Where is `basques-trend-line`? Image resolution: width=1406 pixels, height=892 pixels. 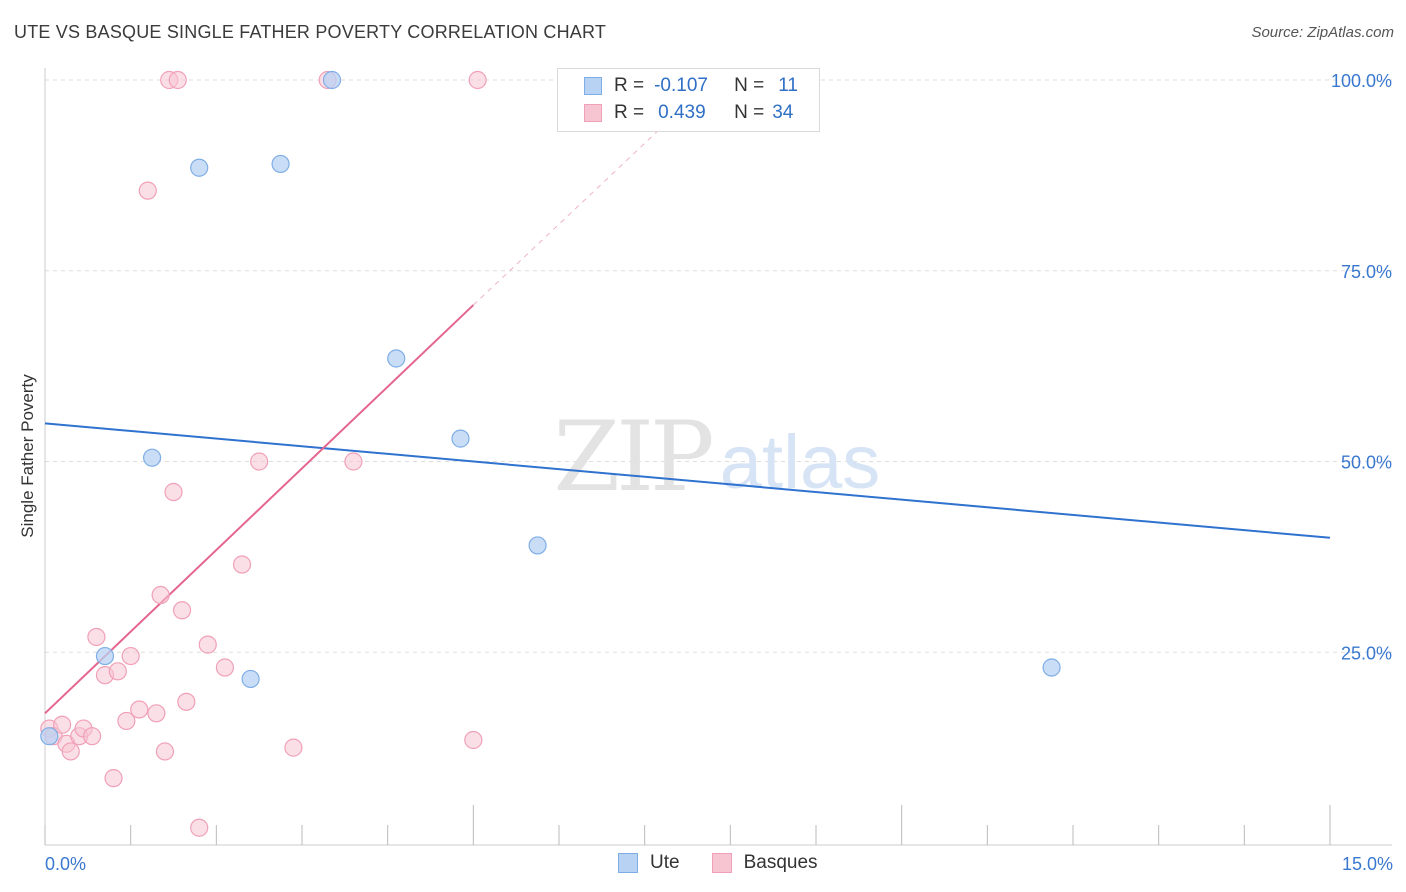
basques-trend-line is located at coordinates (259, 509).